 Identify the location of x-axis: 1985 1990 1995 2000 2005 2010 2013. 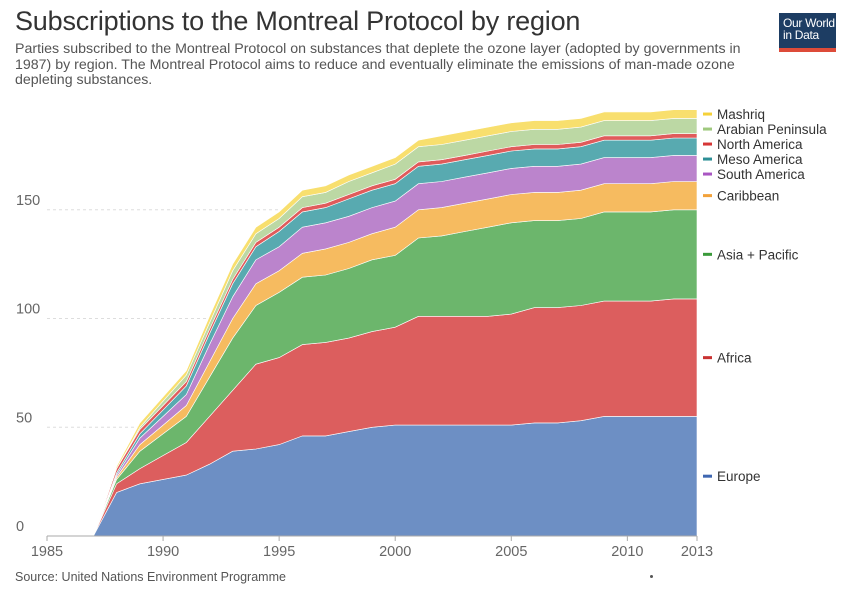
(372, 547).